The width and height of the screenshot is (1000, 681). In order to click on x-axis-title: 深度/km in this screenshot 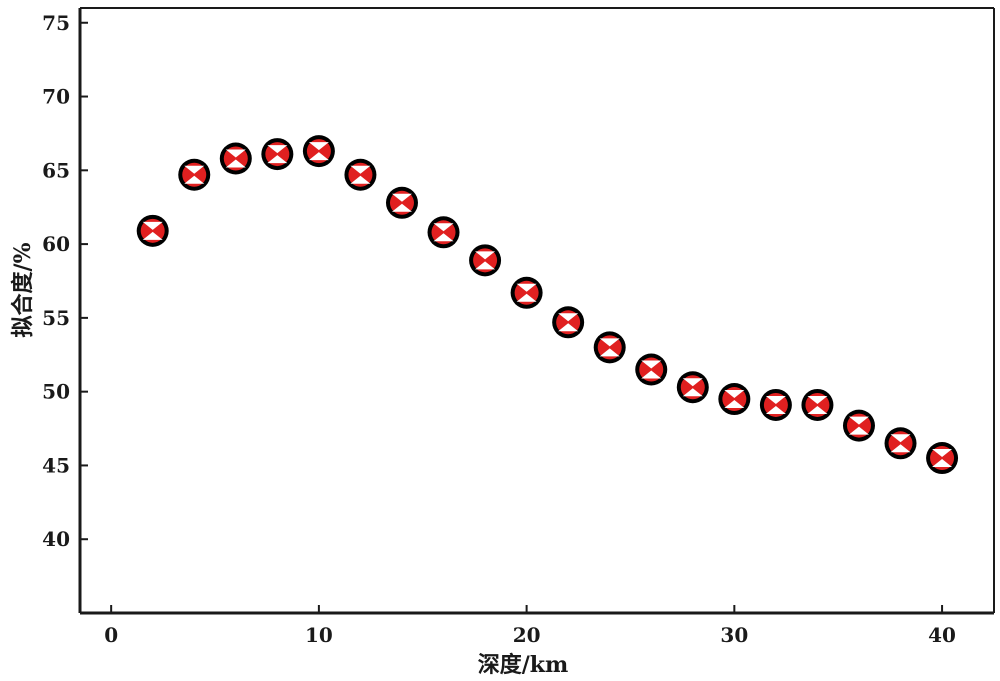, I will do `click(523, 665)`.